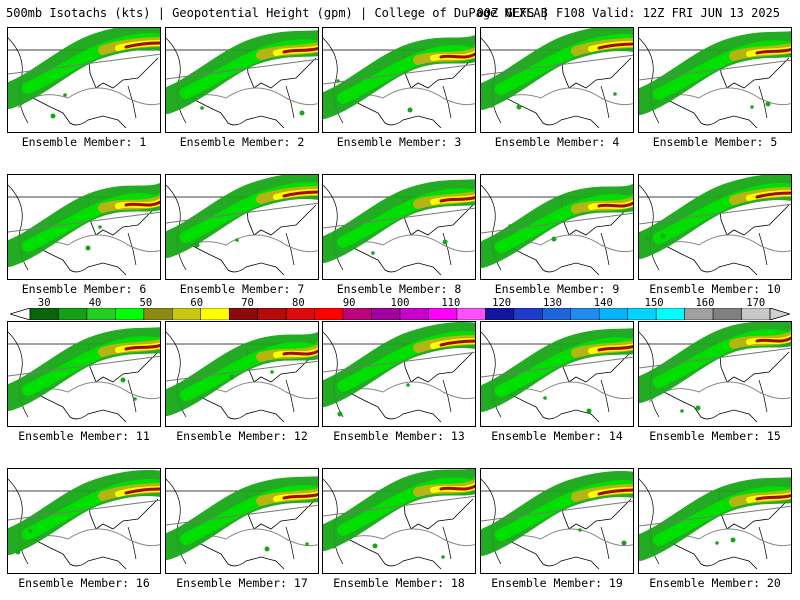  What do you see at coordinates (399, 583) in the screenshot?
I see `ensemble-member-label: Ensemble Member: 18` at bounding box center [399, 583].